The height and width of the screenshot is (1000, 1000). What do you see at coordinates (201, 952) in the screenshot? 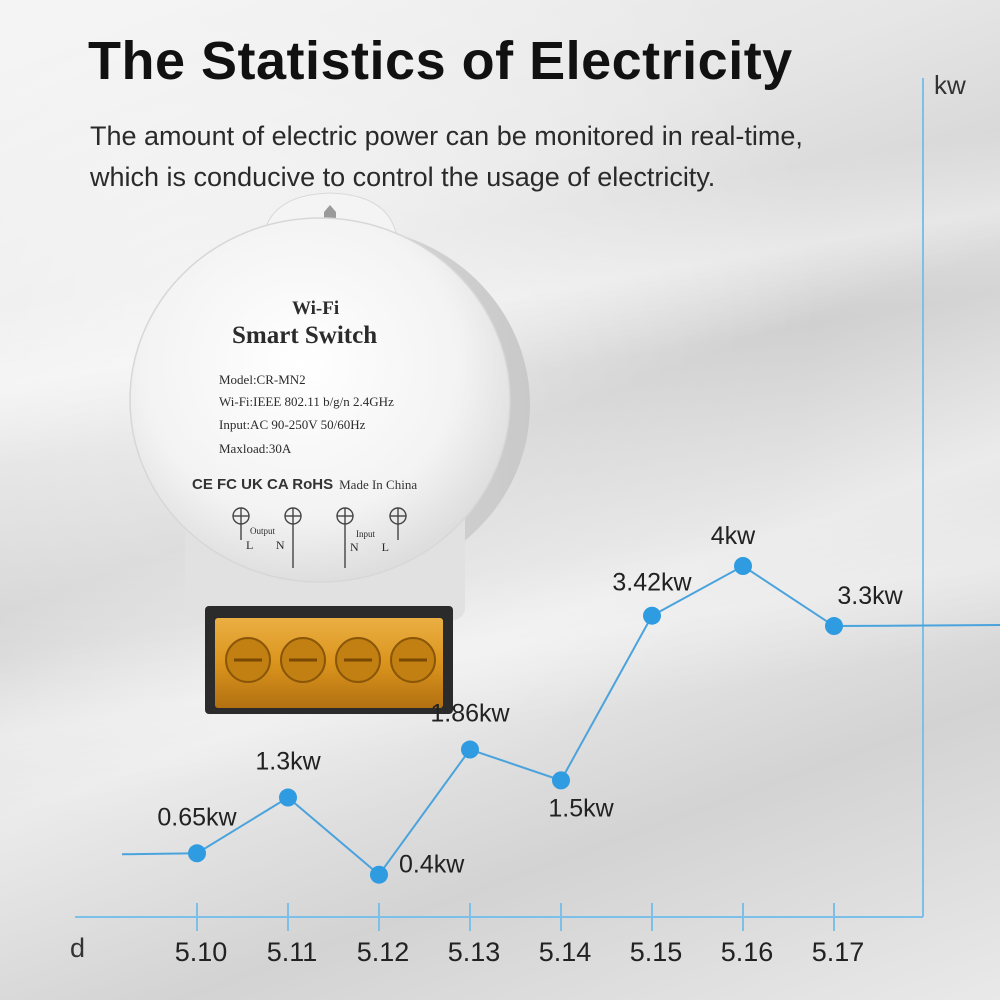
I see `x-tick-label: 5.10` at bounding box center [201, 952].